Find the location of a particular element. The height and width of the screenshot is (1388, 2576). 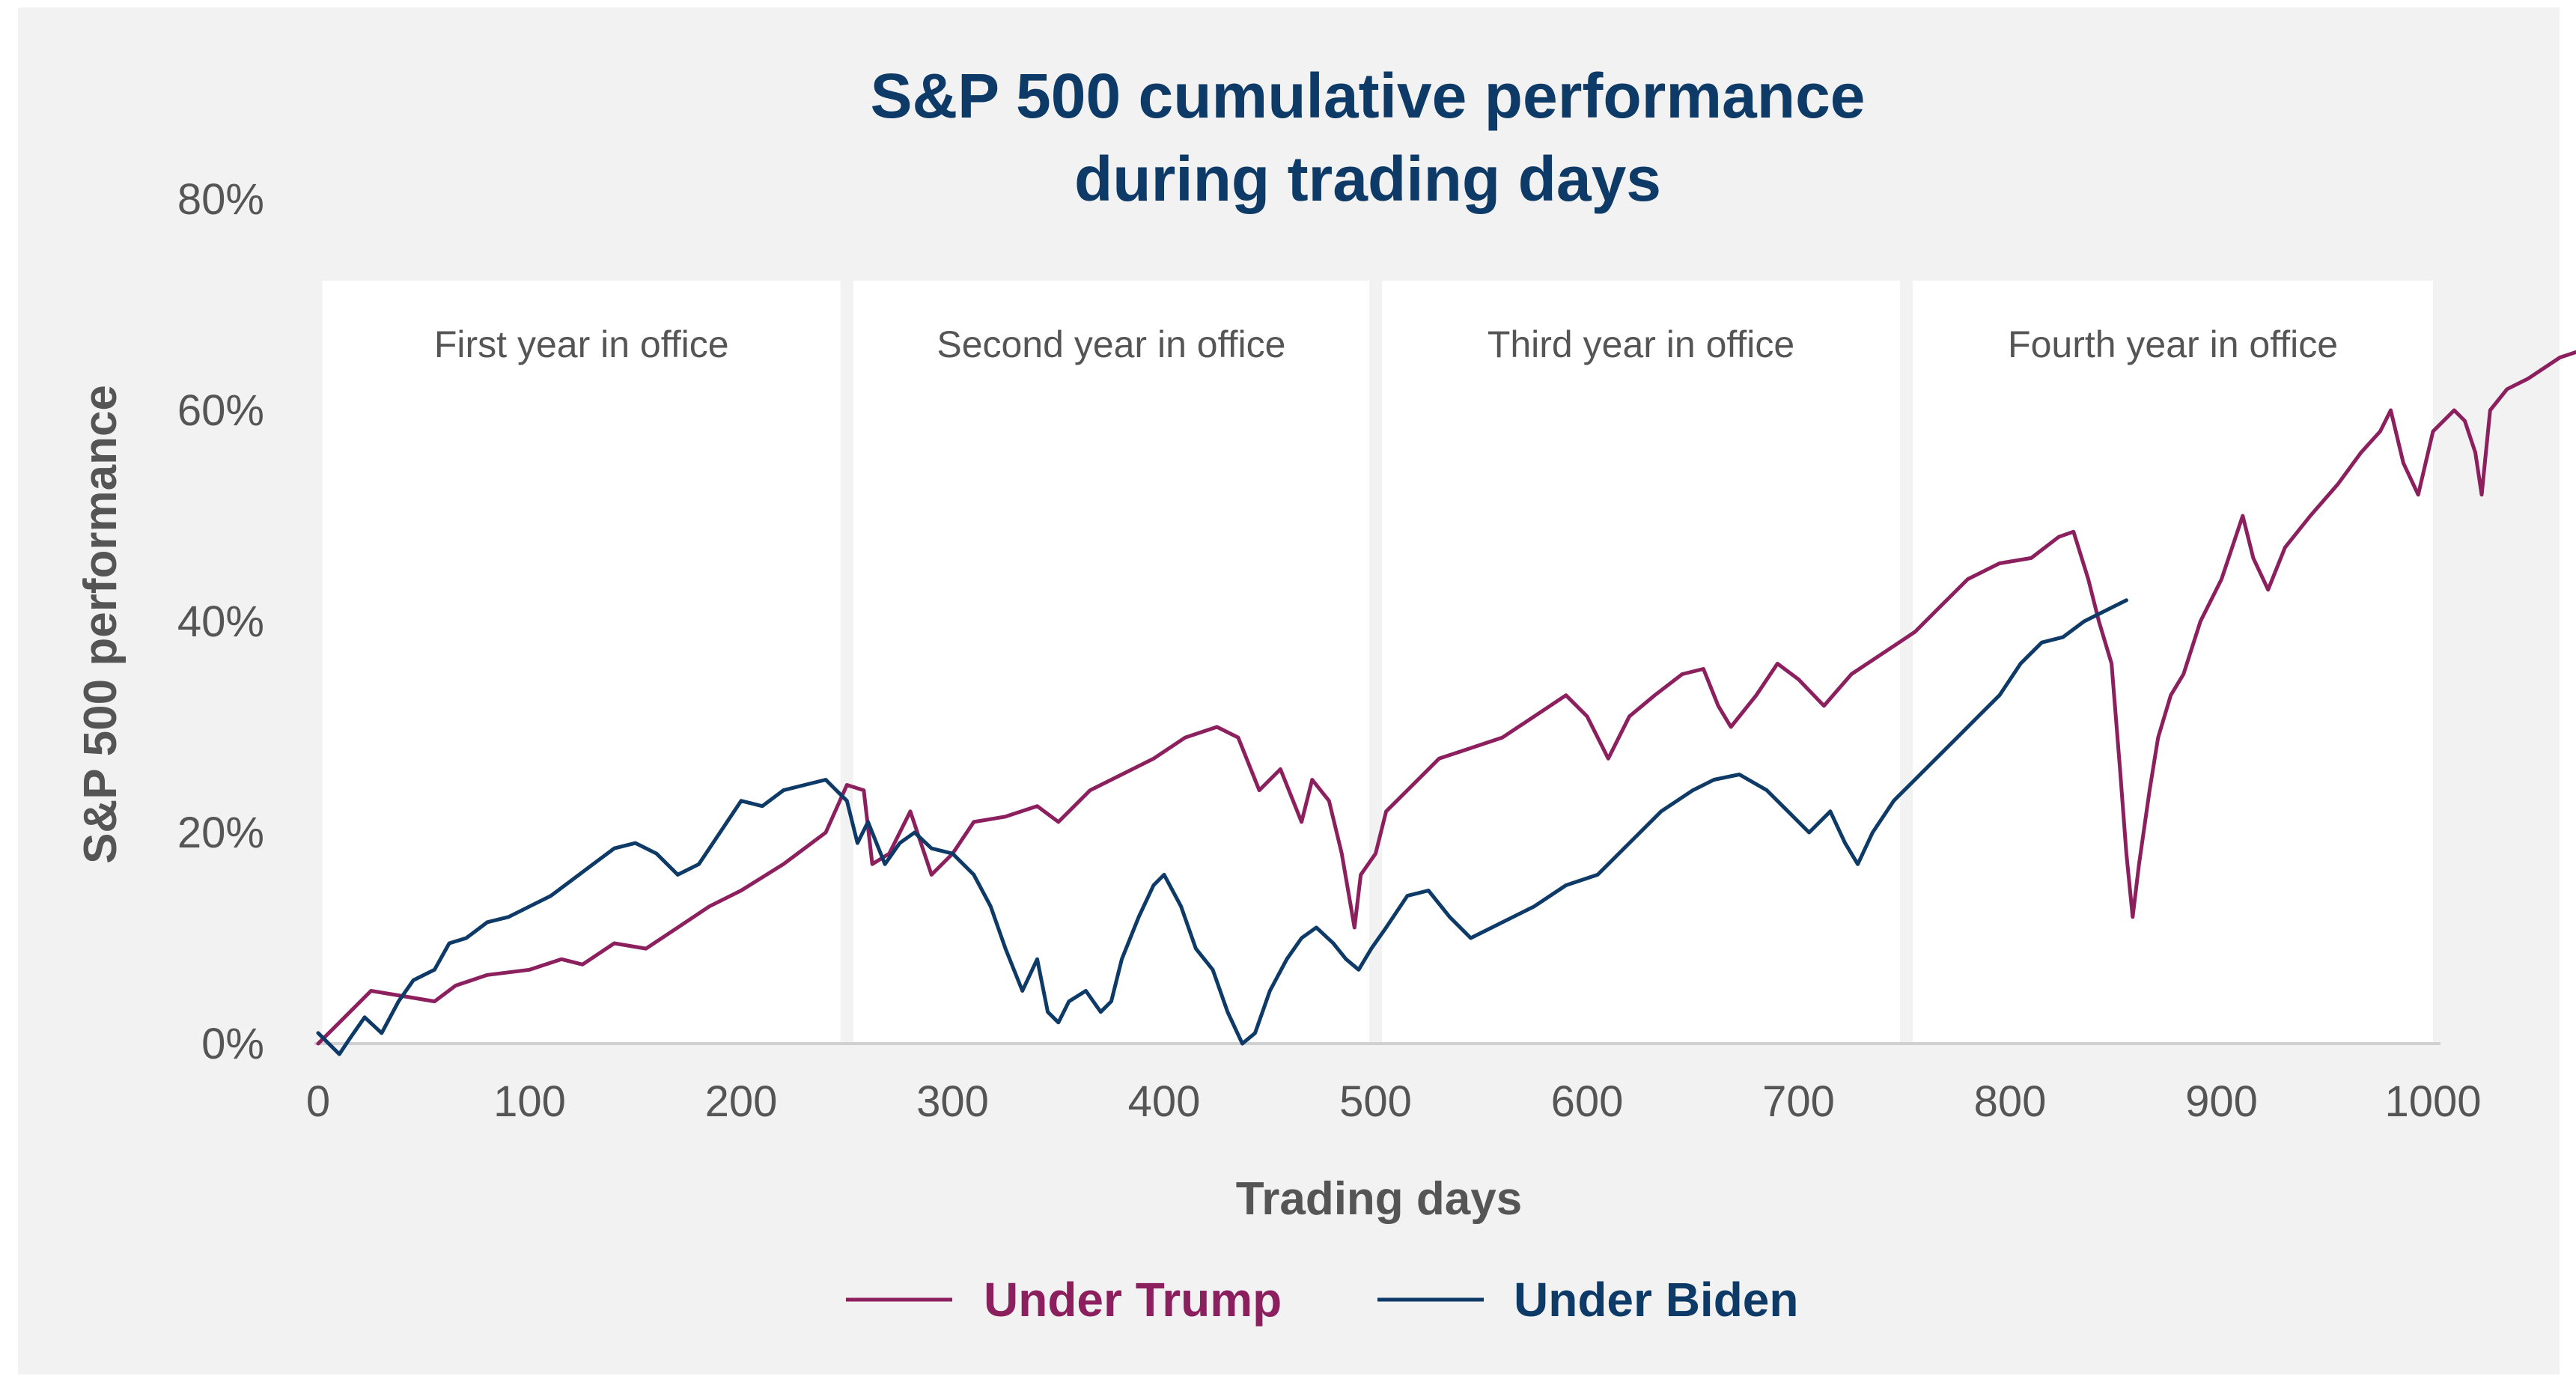

x-tick-label: 700 is located at coordinates (1798, 1101).